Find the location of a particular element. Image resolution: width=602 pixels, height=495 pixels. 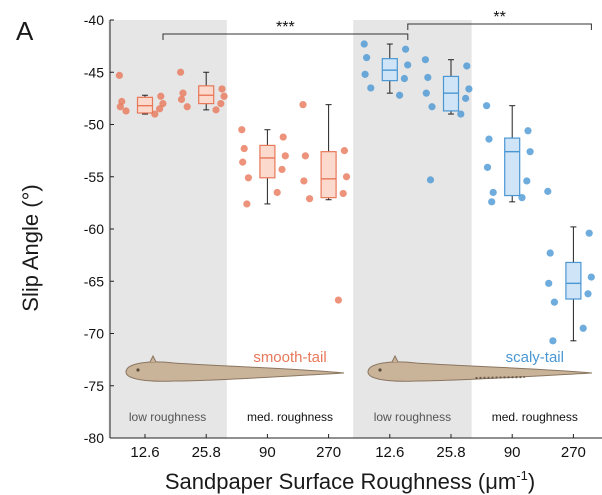

series-label: smooth-tail is located at coordinates (289, 357).